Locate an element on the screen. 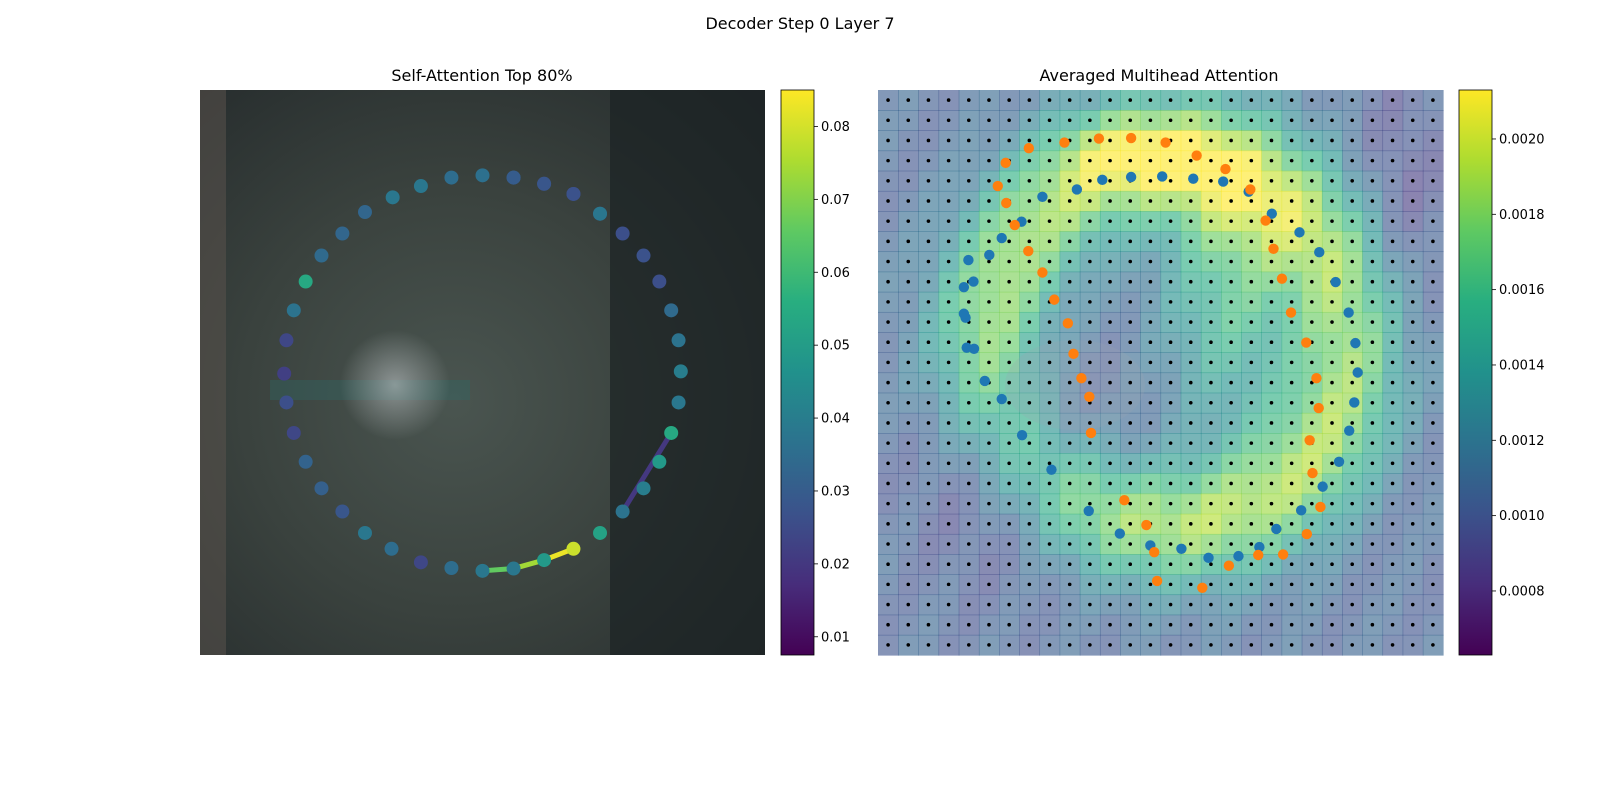 The height and width of the screenshot is (800, 1600). colorbar-tick-label: 0.07 is located at coordinates (835, 200).